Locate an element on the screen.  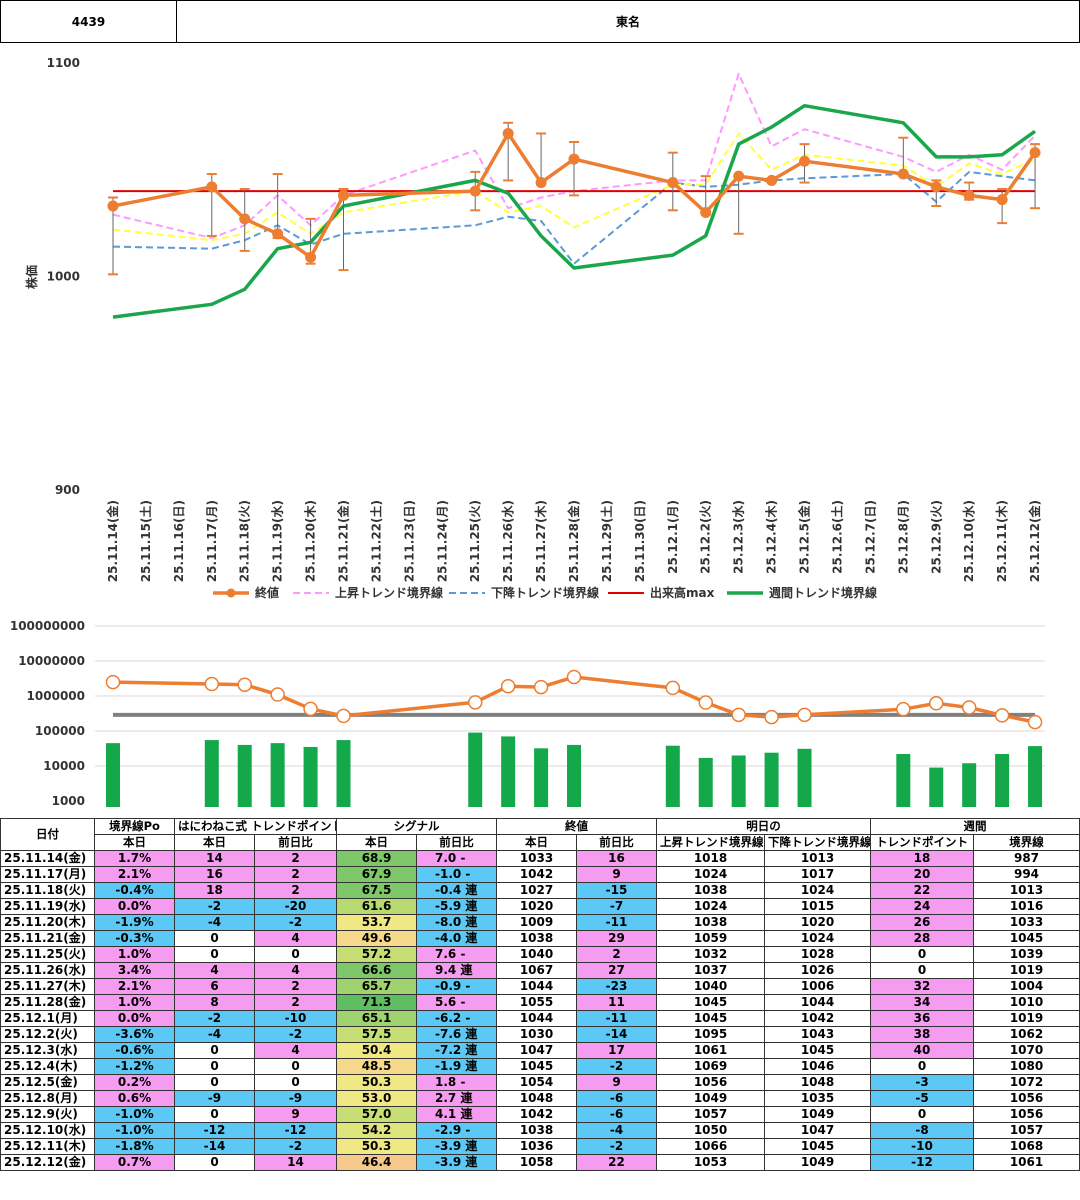
cell-down: 1028 is located at coordinates (818, 954).